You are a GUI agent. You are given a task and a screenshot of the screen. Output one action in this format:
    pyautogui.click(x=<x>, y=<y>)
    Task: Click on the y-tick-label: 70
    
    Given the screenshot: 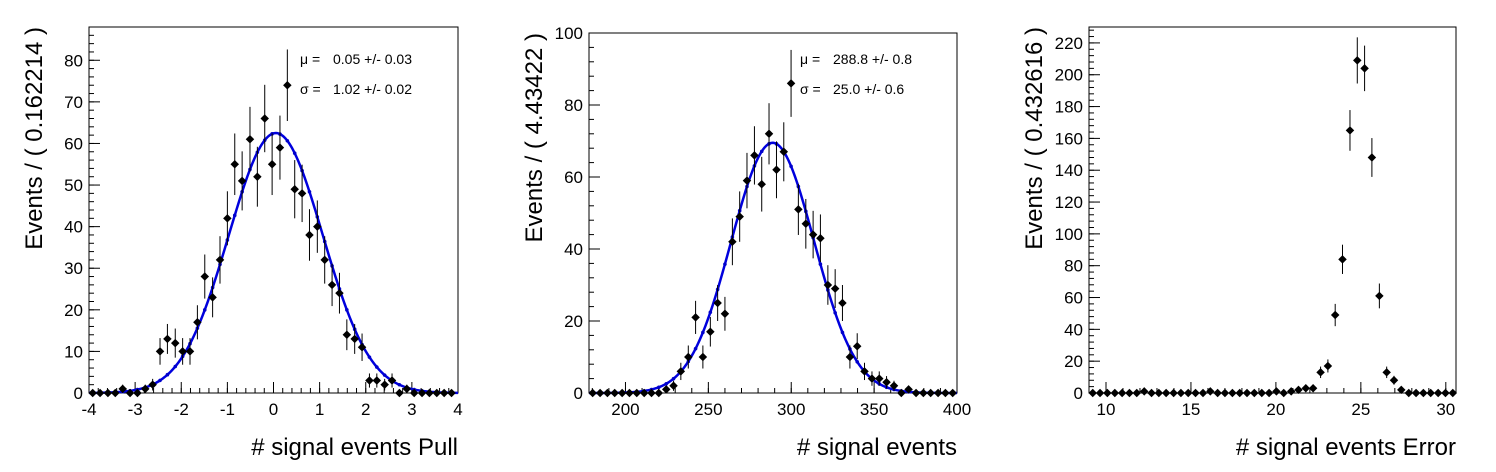 What is the action you would take?
    pyautogui.click(x=73, y=102)
    